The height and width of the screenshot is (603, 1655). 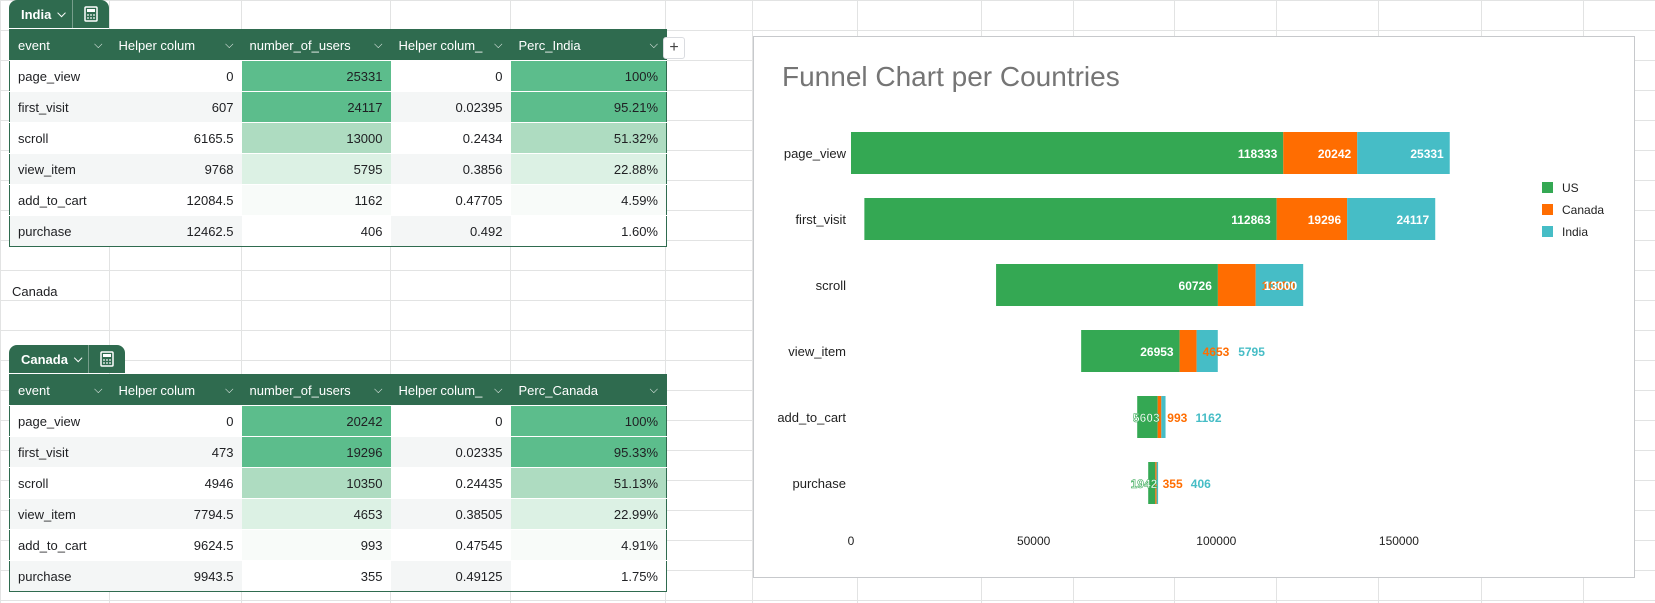 What do you see at coordinates (176, 483) in the screenshot?
I see `cell-helper1: 4946` at bounding box center [176, 483].